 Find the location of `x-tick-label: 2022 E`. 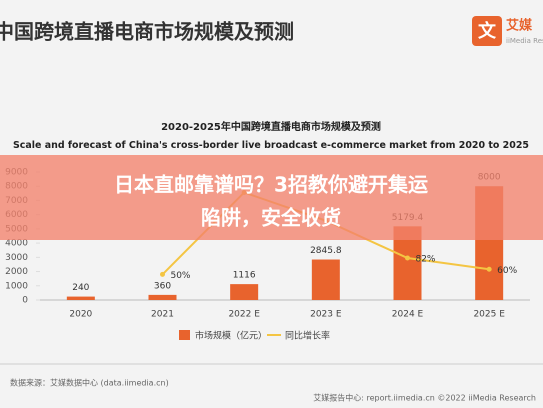

x-tick-label: 2022 E is located at coordinates (244, 315).